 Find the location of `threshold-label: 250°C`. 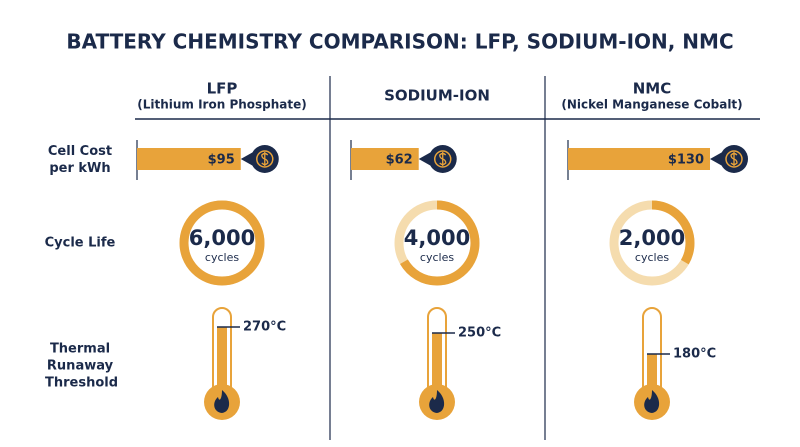

threshold-label: 250°C is located at coordinates (479, 333).